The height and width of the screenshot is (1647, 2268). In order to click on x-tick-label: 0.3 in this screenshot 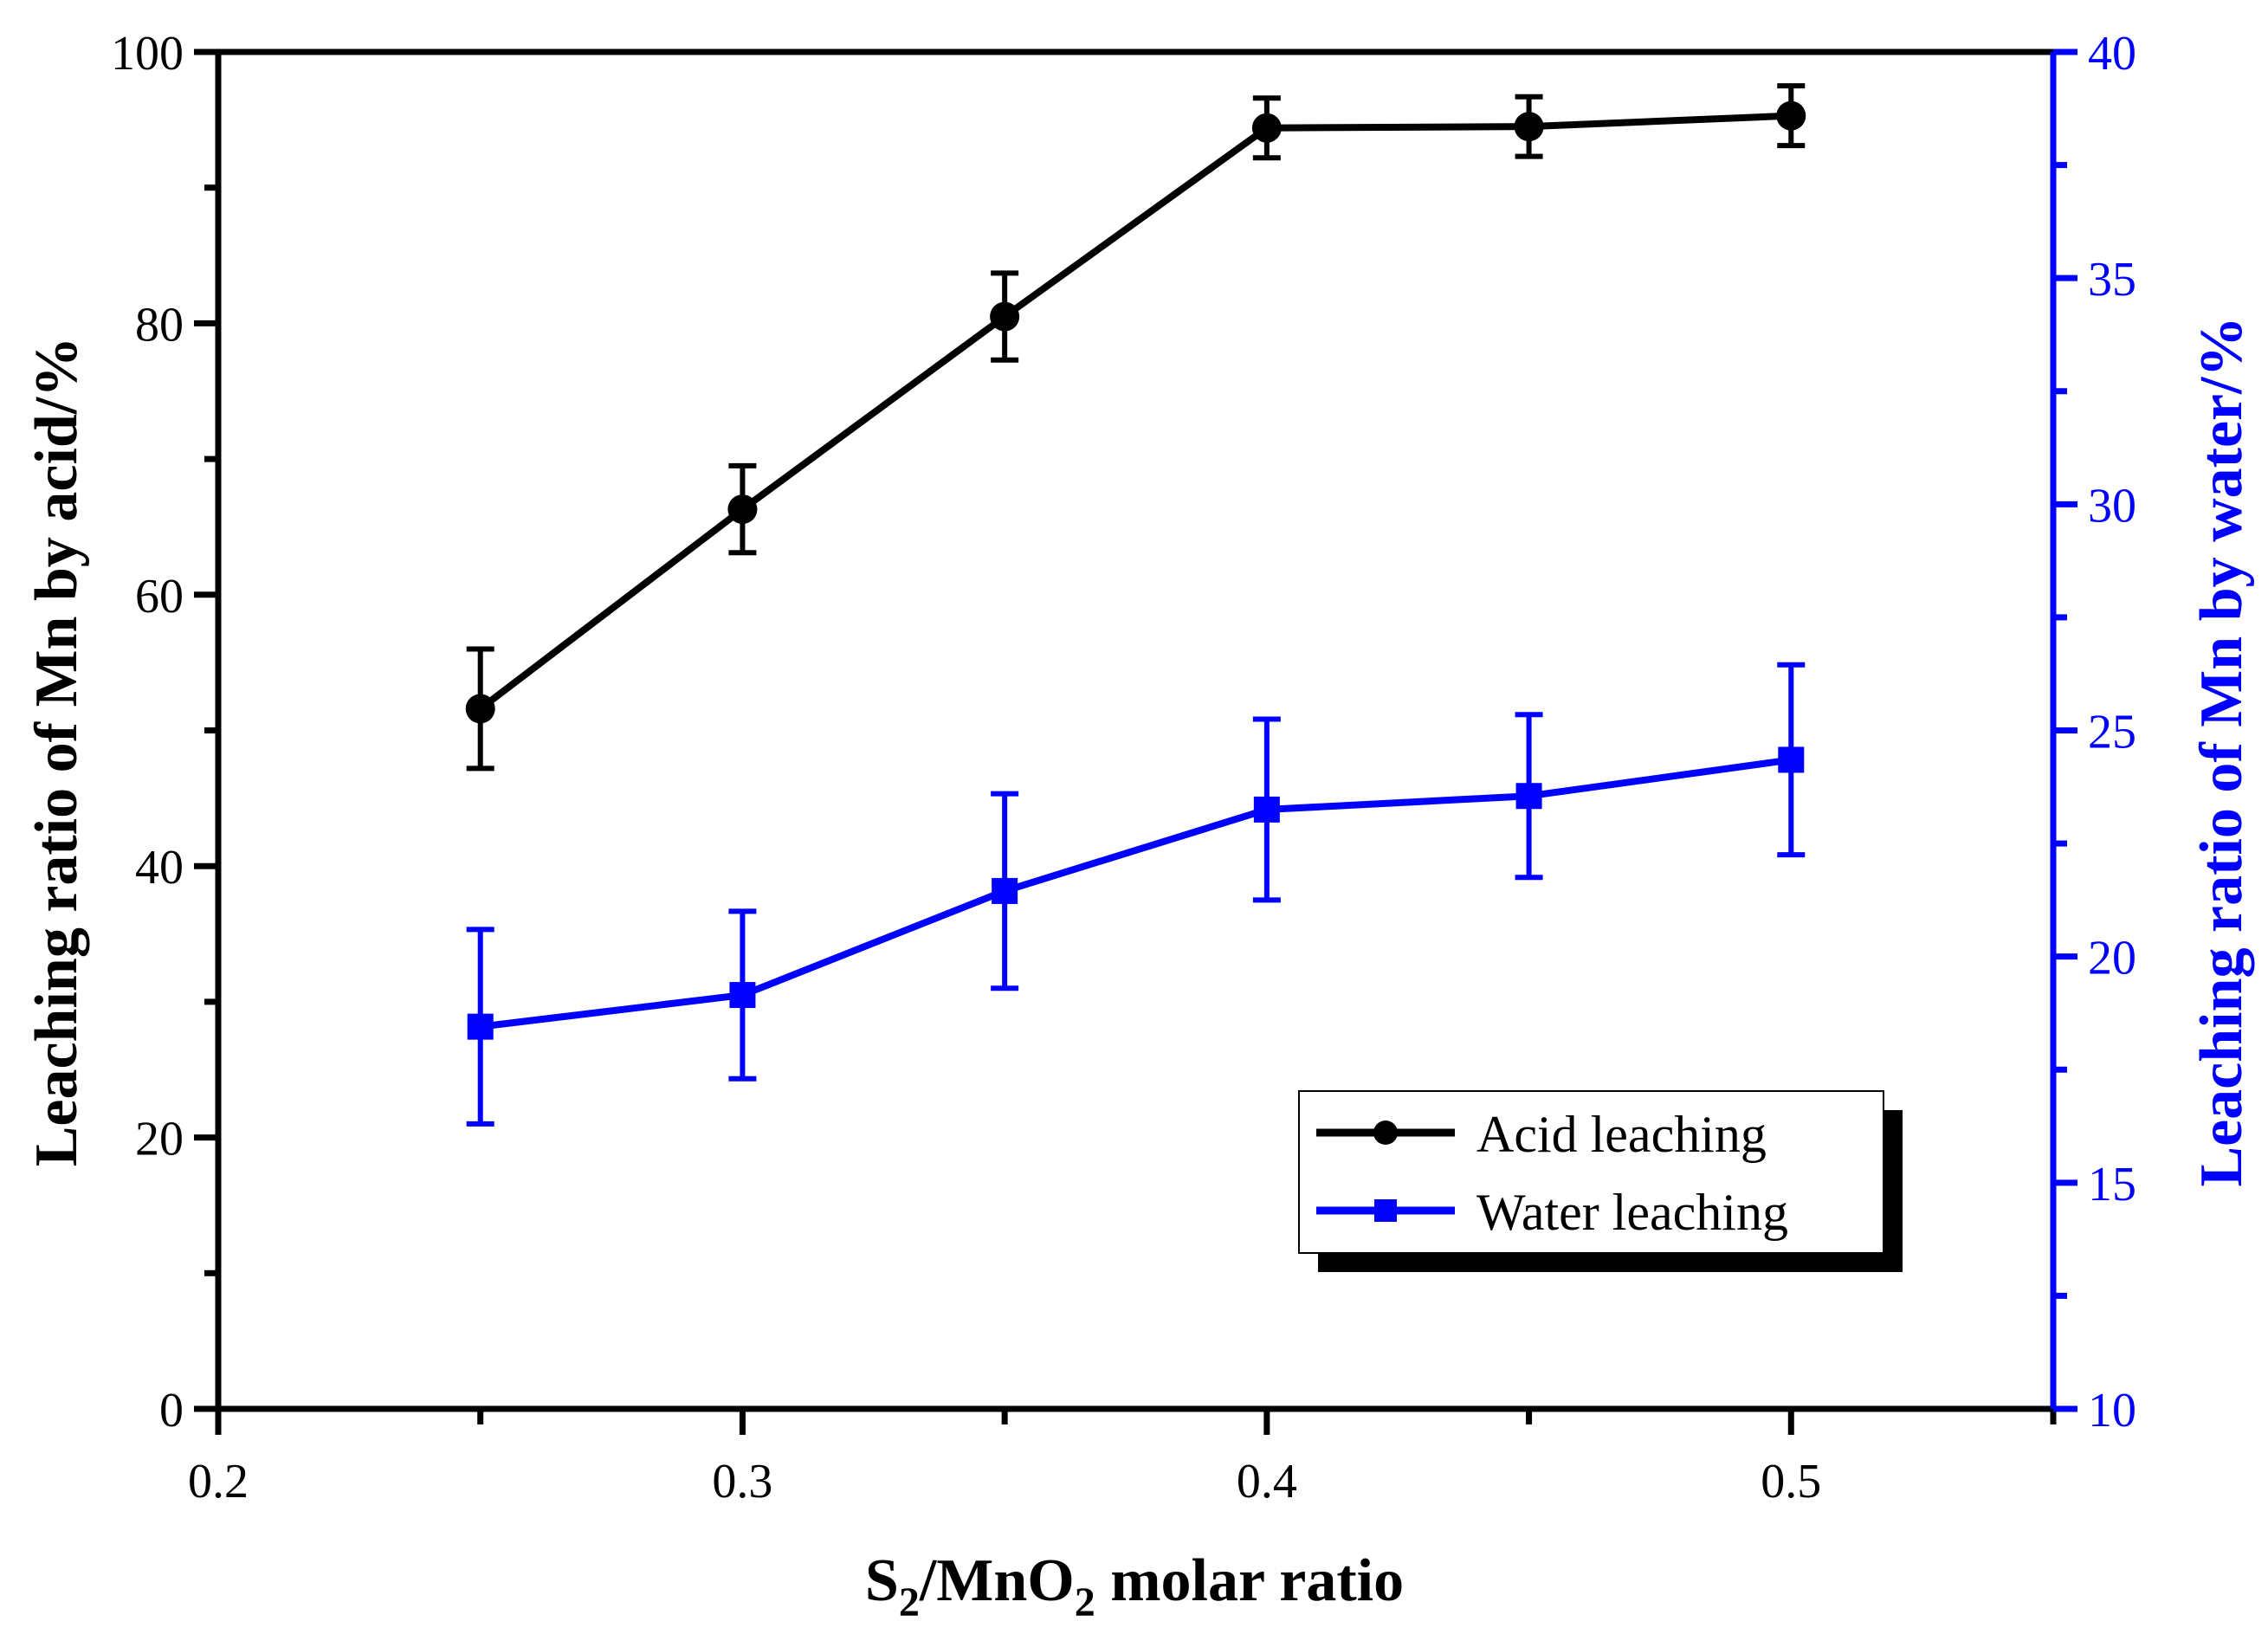, I will do `click(742, 1482)`.